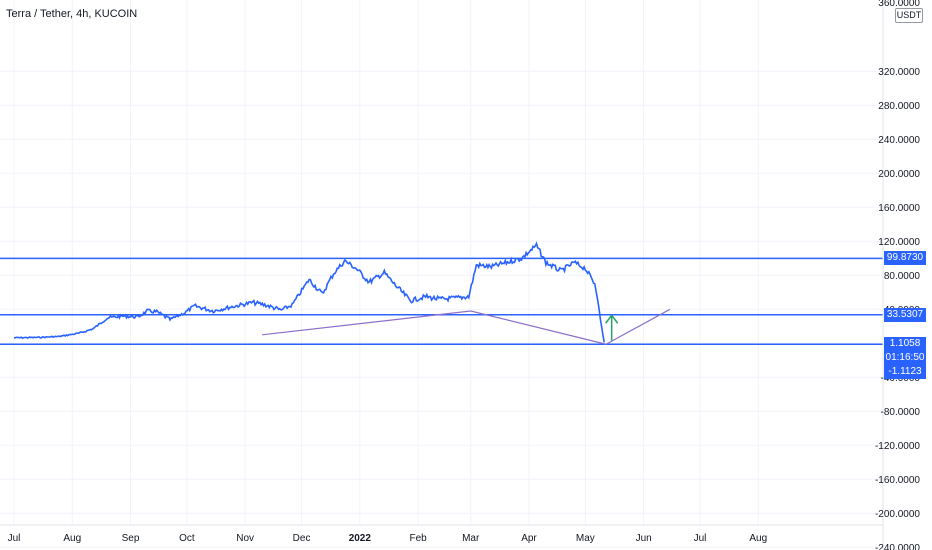 This screenshot has height=550, width=932. What do you see at coordinates (245, 538) in the screenshot?
I see `time-tick-label: Nov` at bounding box center [245, 538].